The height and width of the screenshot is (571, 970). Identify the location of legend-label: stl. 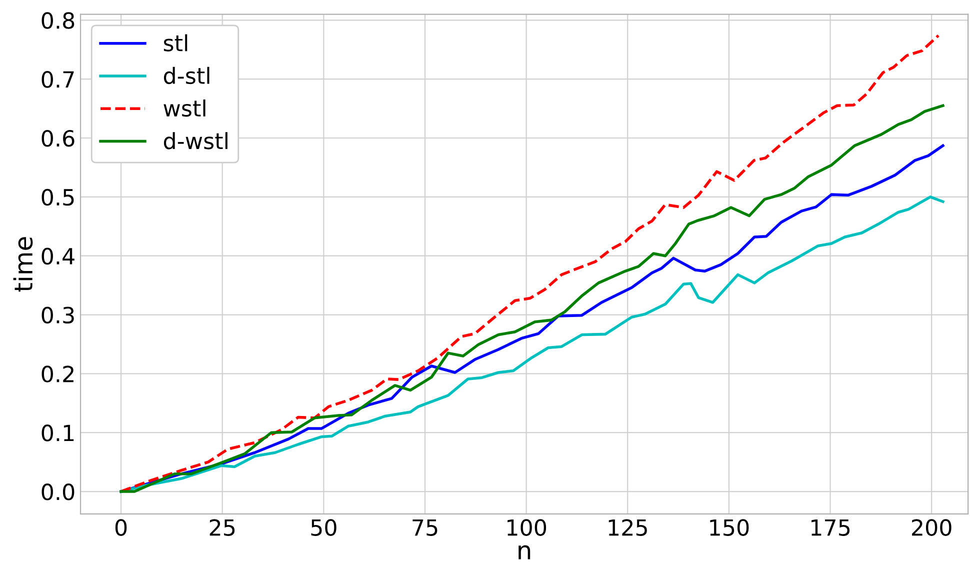
(176, 43).